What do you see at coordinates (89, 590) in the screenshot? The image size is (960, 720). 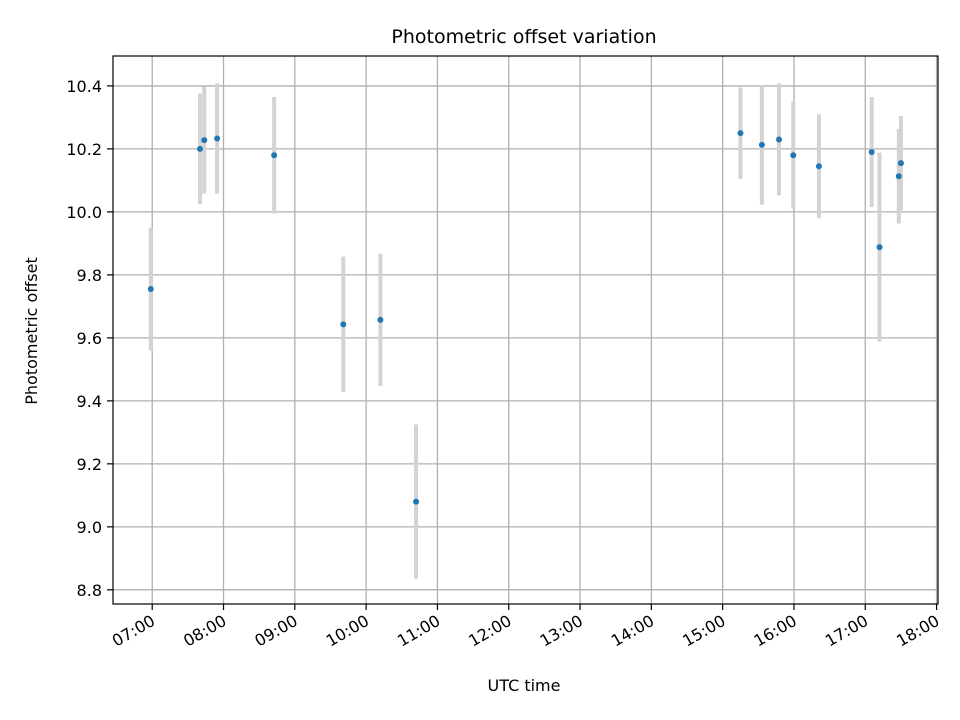 I see `y-tick-label: 8.8` at bounding box center [89, 590].